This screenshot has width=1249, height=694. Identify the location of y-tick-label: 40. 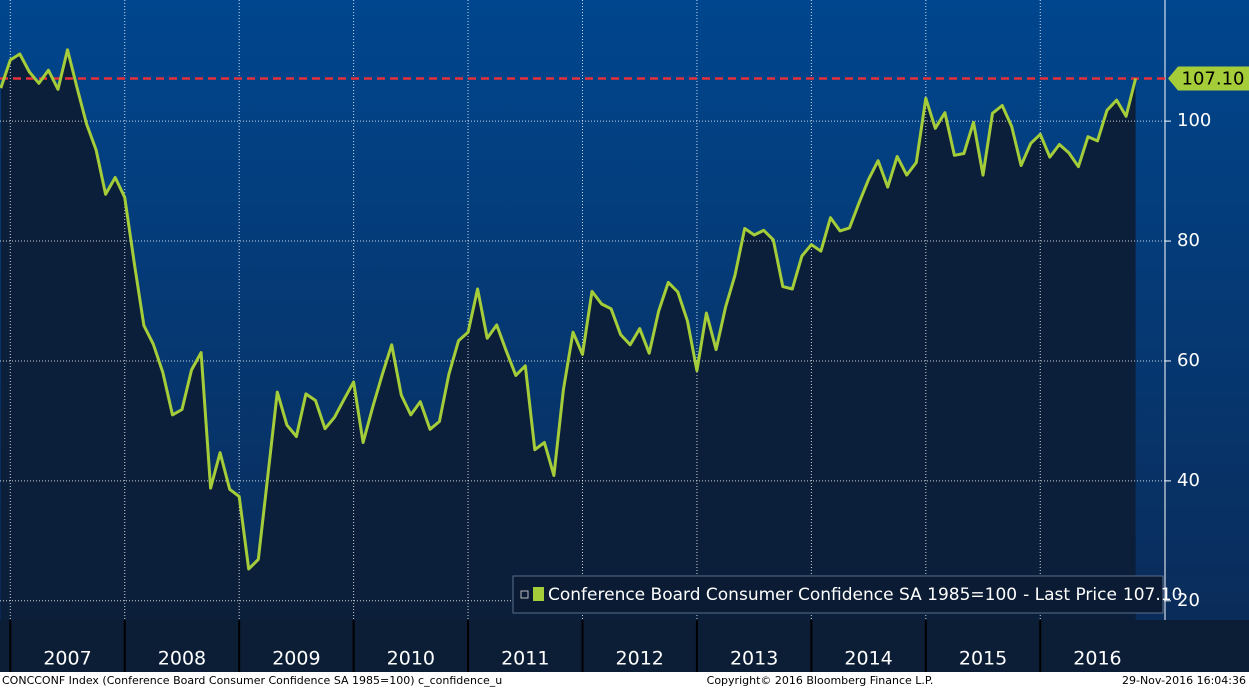
(1188, 480).